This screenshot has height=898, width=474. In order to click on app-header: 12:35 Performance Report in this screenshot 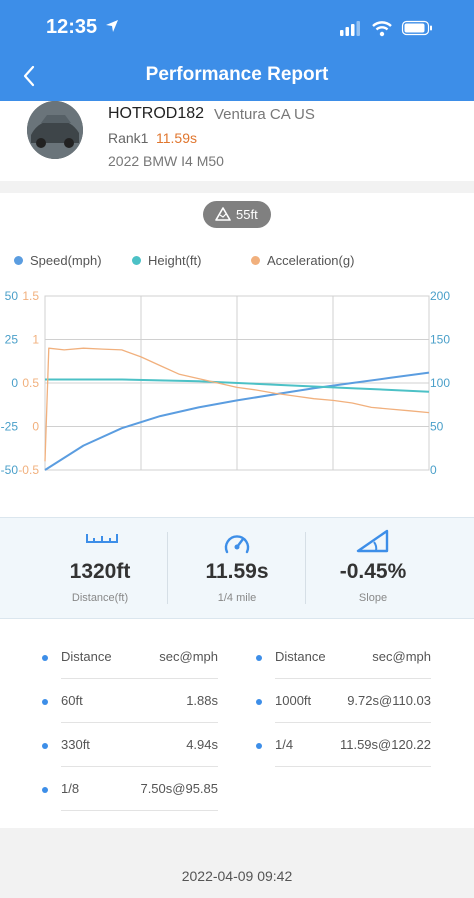, I will do `click(237, 50)`.